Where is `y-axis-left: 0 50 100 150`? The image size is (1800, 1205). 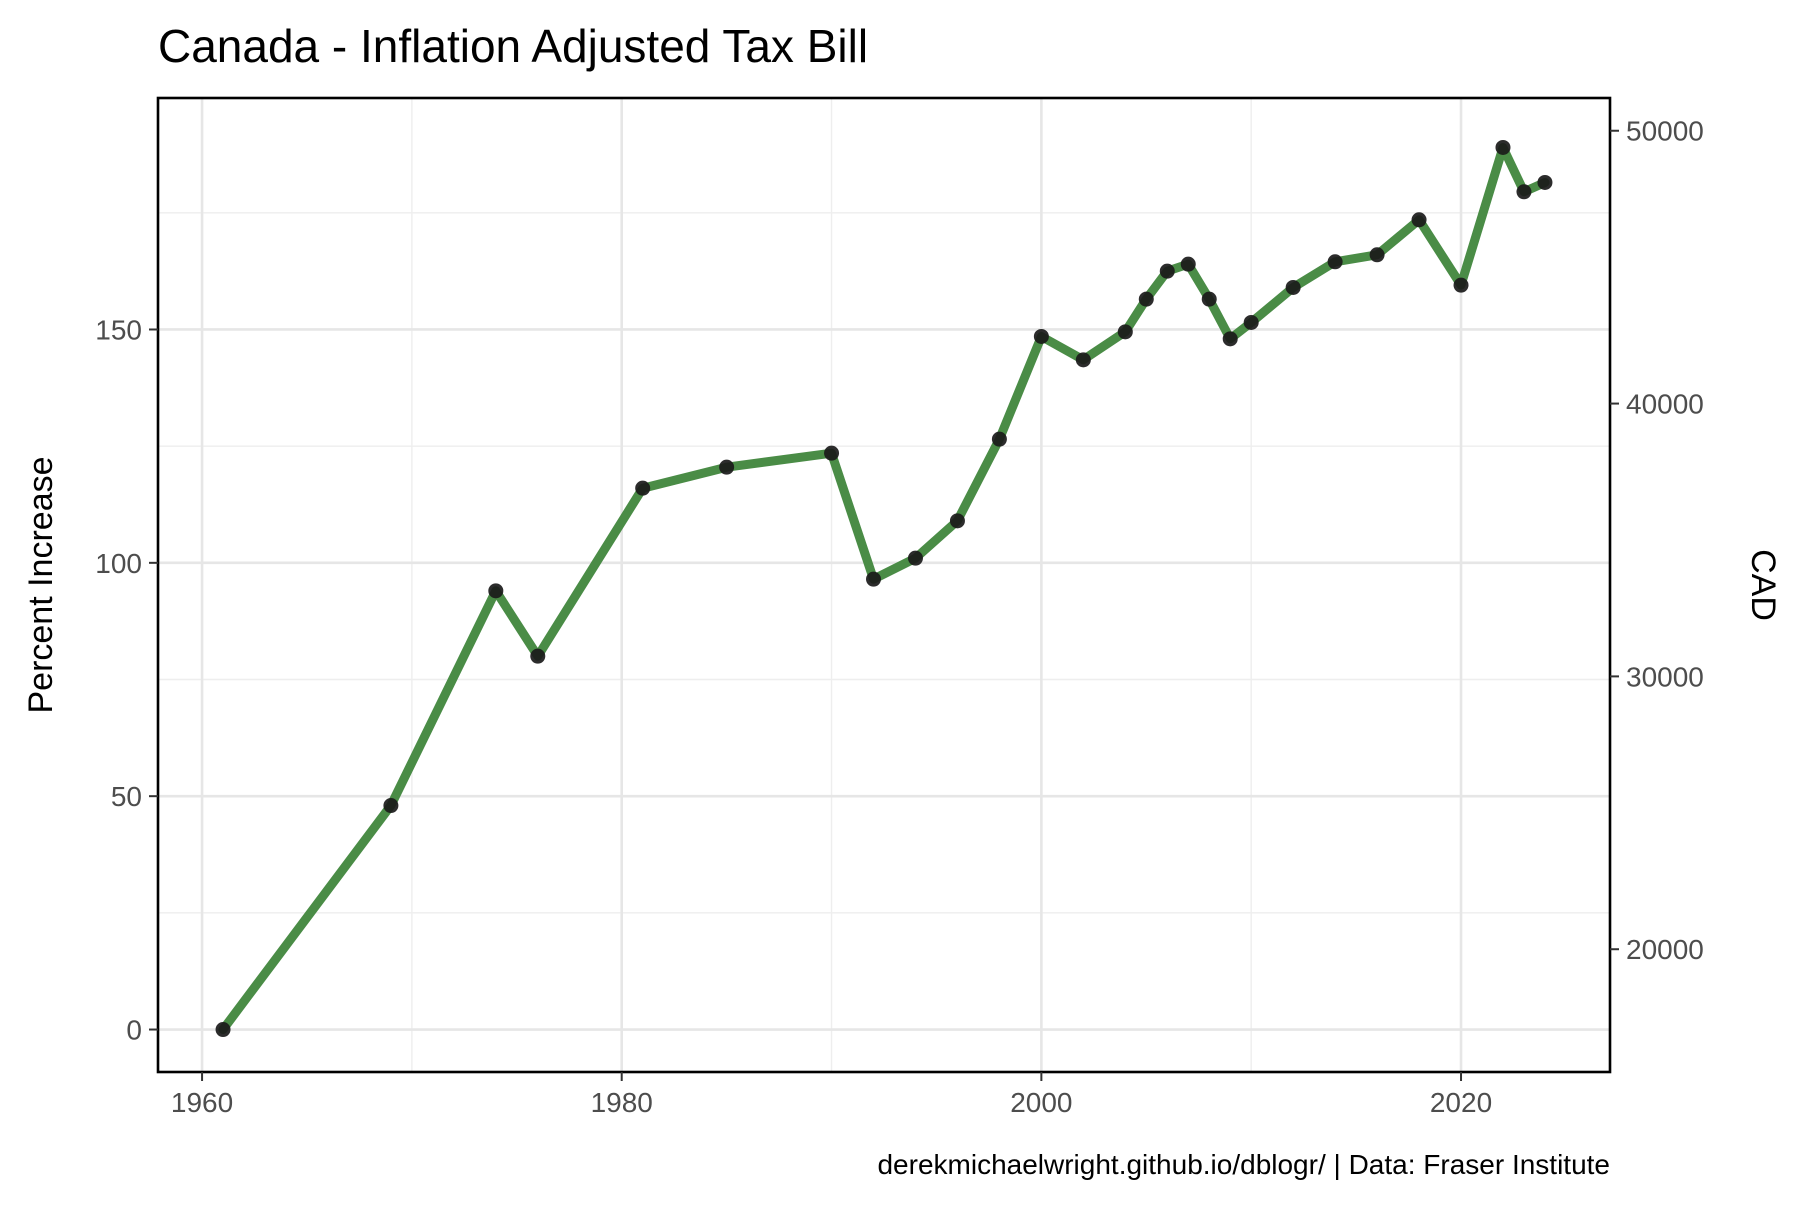
y-axis-left: 0 50 100 150 is located at coordinates (126, 680).